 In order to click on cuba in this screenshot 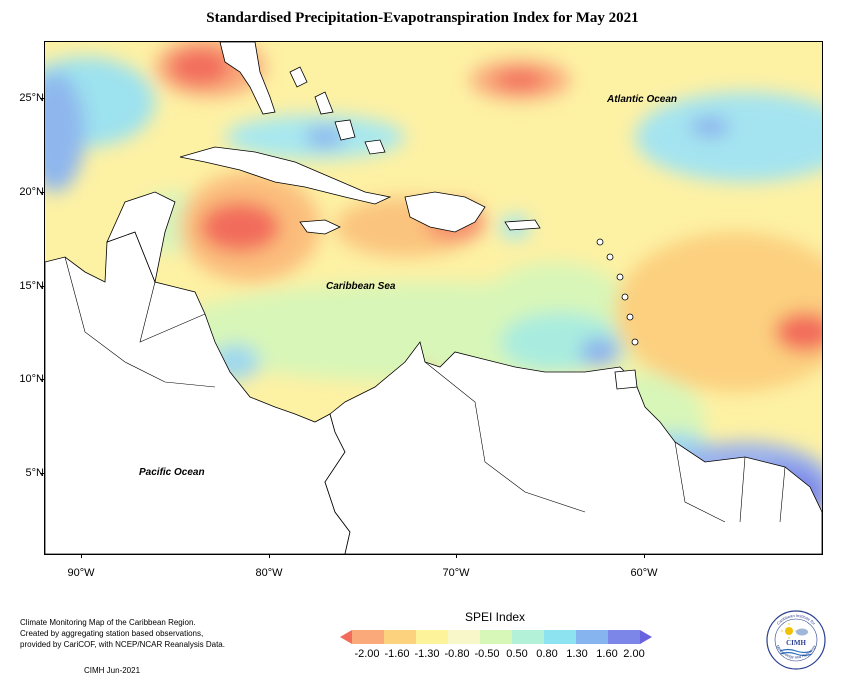, I will do `click(285, 175)`.